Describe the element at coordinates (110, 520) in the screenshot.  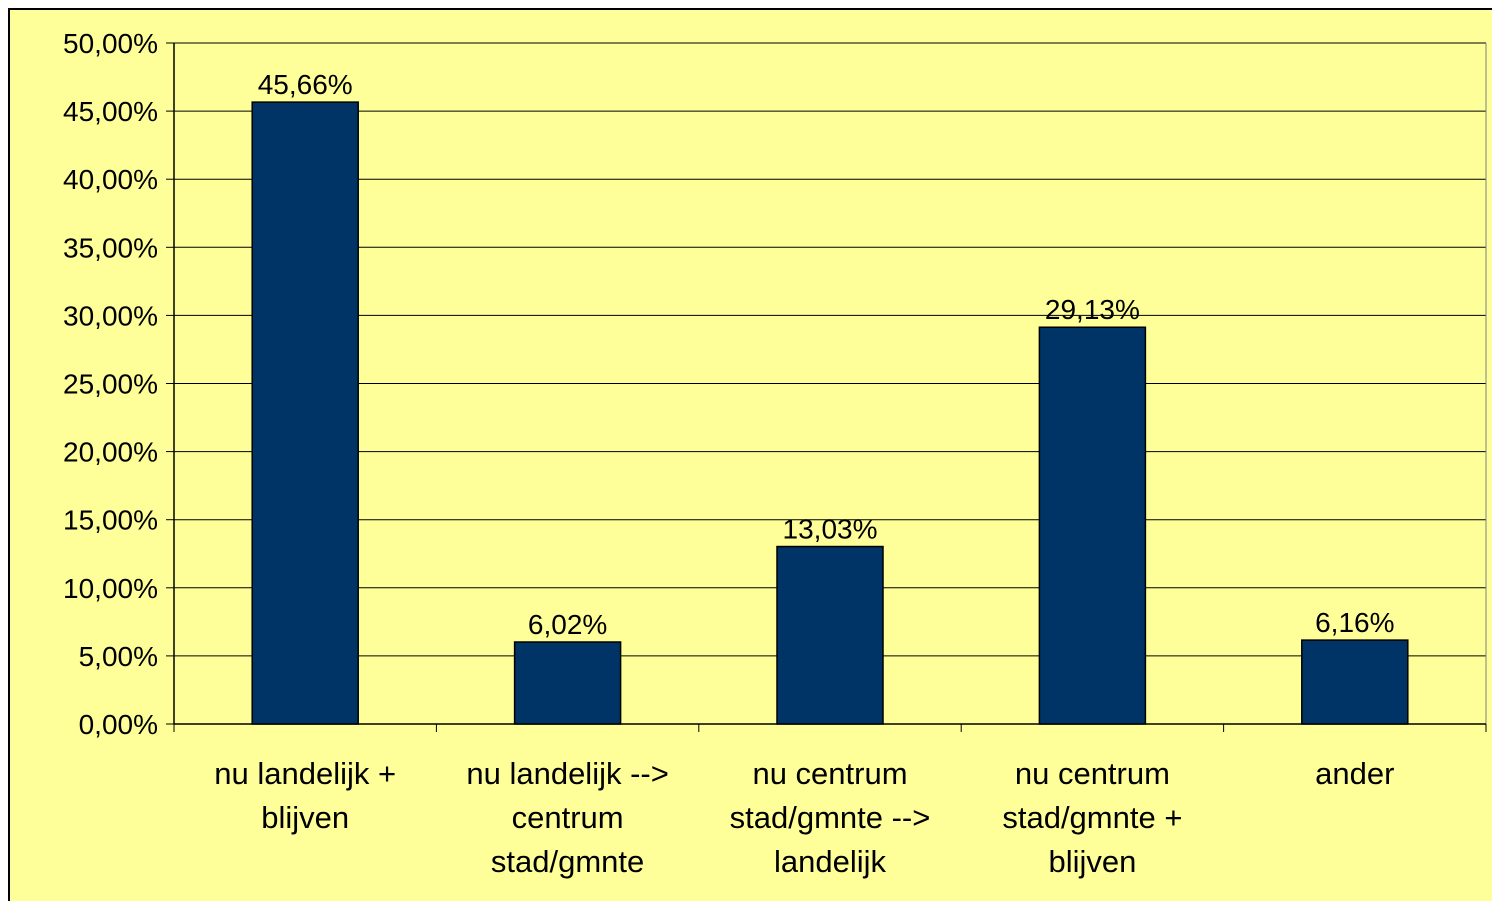
I see `y-tick-label: 15,00%` at that location.